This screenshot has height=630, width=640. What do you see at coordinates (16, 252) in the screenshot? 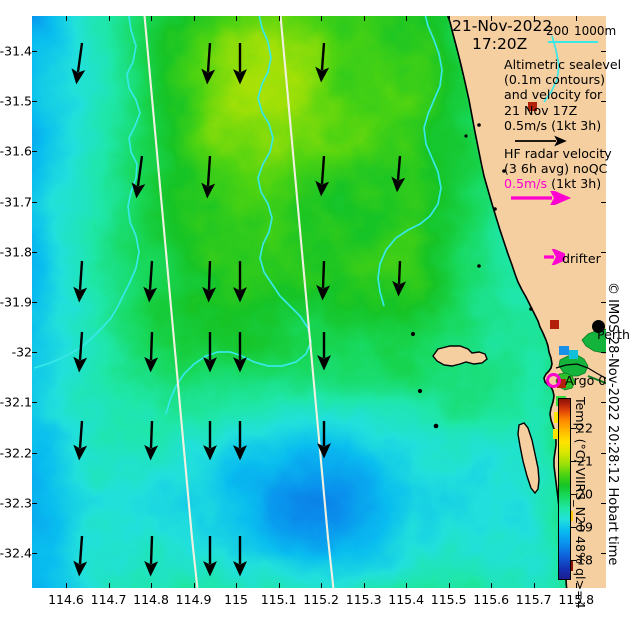
I see `latitude-tick-label: -31.8` at bounding box center [16, 252].